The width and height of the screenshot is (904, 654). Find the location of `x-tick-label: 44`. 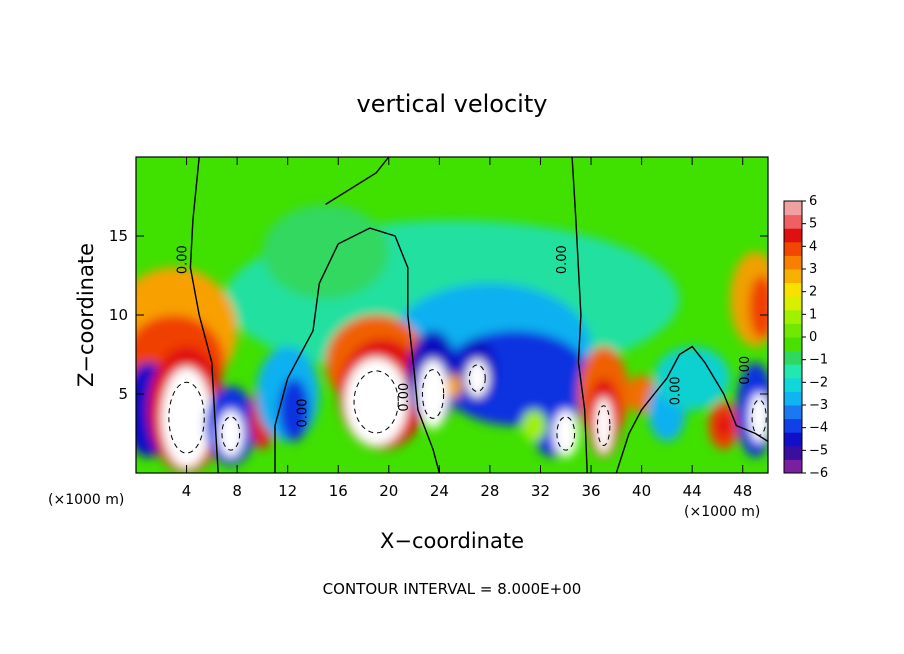

x-tick-label: 44 is located at coordinates (692, 491).